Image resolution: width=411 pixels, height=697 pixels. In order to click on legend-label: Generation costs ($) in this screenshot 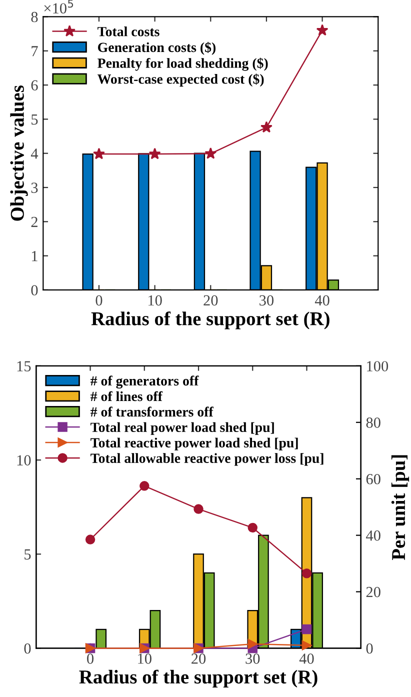, I will do `click(157, 48)`.